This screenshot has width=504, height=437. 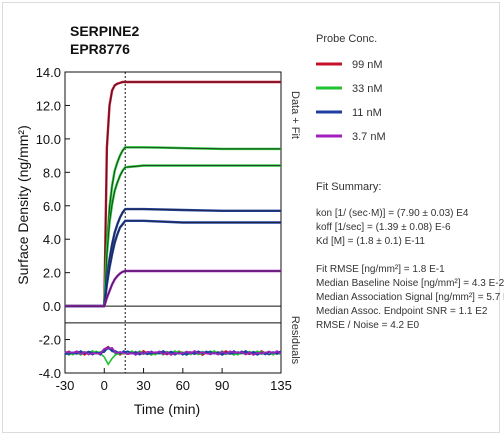 What do you see at coordinates (383, 227) in the screenshot?
I see `fit-koff: koff [1/sec] = (1.39 ± 0.08) E-6` at bounding box center [383, 227].